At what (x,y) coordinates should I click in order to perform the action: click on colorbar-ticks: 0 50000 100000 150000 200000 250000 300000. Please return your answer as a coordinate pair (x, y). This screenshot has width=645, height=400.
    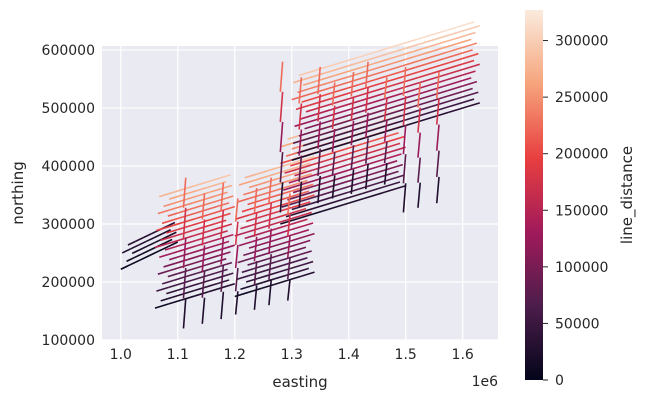
    Looking at the image, I should click on (575, 211).